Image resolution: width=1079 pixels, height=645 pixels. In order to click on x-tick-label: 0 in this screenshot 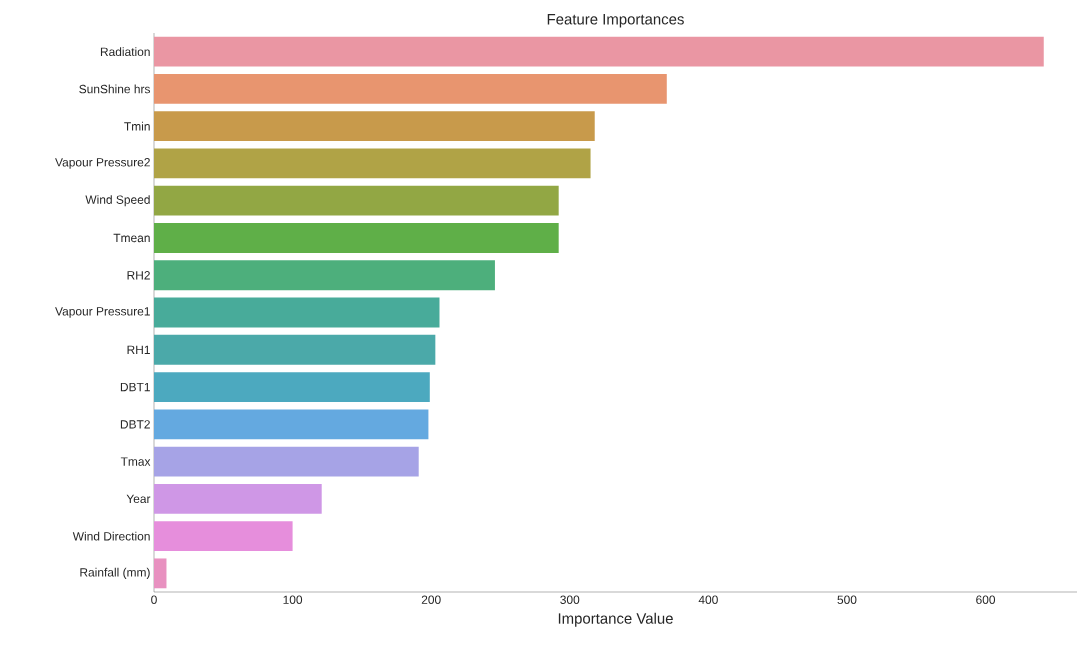, I will do `click(154, 599)`.